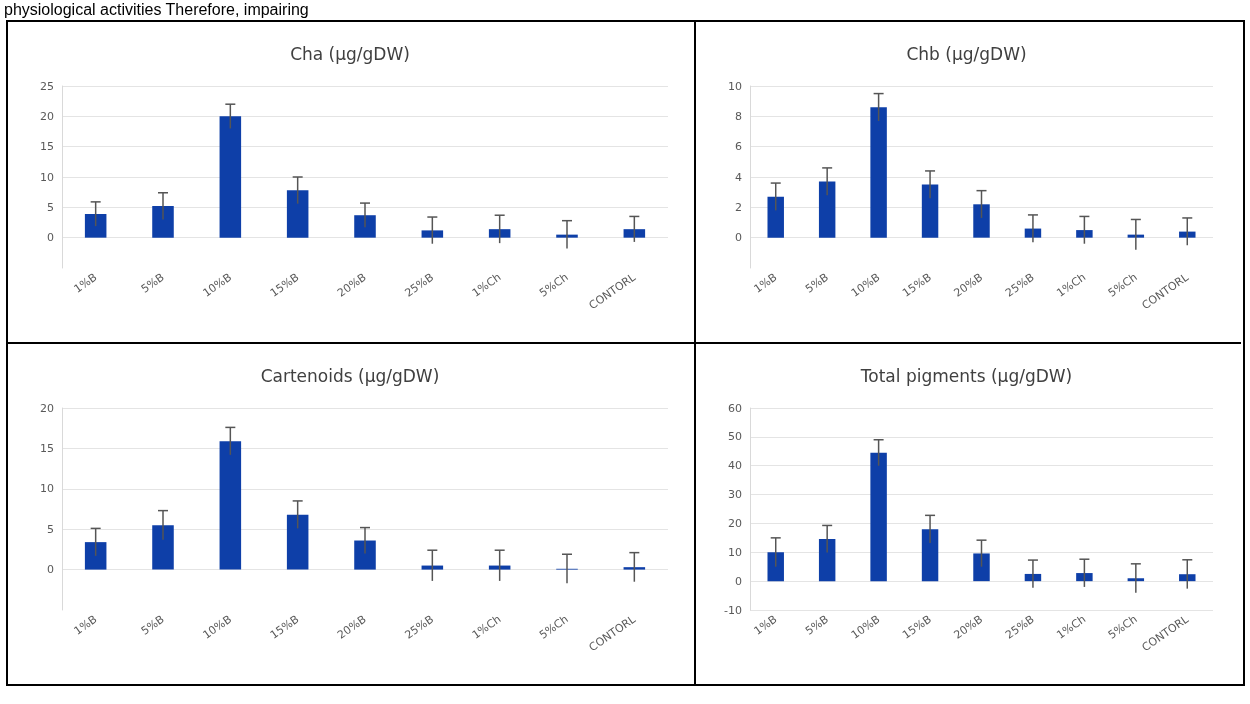 Image resolution: width=1250 pixels, height=704 pixels. What do you see at coordinates (350, 53) in the screenshot?
I see `chart-title: Cha (µg/gDW)` at bounding box center [350, 53].